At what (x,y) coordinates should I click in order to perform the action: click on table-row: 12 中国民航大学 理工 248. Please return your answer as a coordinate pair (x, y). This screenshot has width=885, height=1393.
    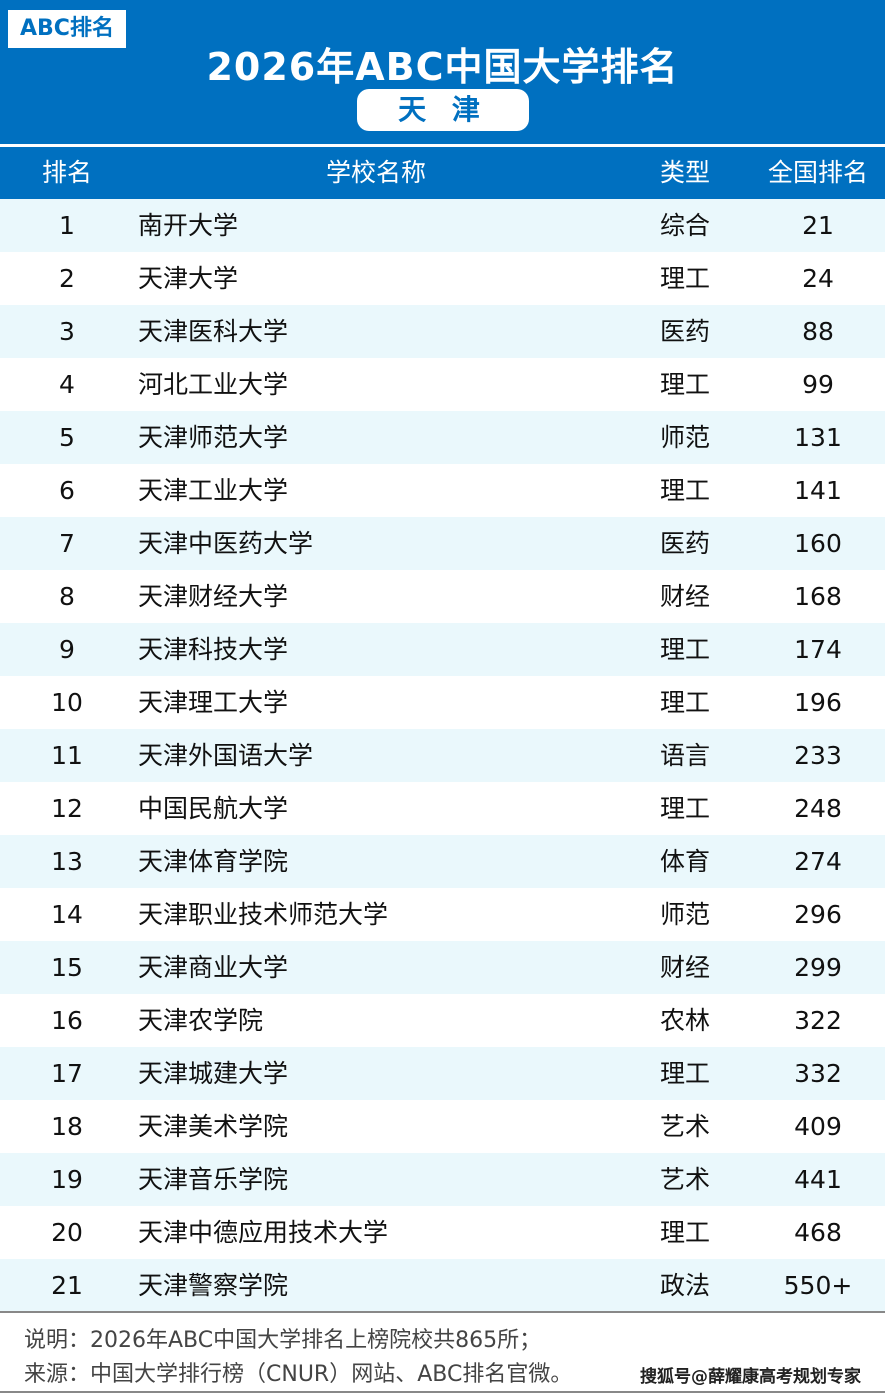
    Looking at the image, I should click on (442, 808).